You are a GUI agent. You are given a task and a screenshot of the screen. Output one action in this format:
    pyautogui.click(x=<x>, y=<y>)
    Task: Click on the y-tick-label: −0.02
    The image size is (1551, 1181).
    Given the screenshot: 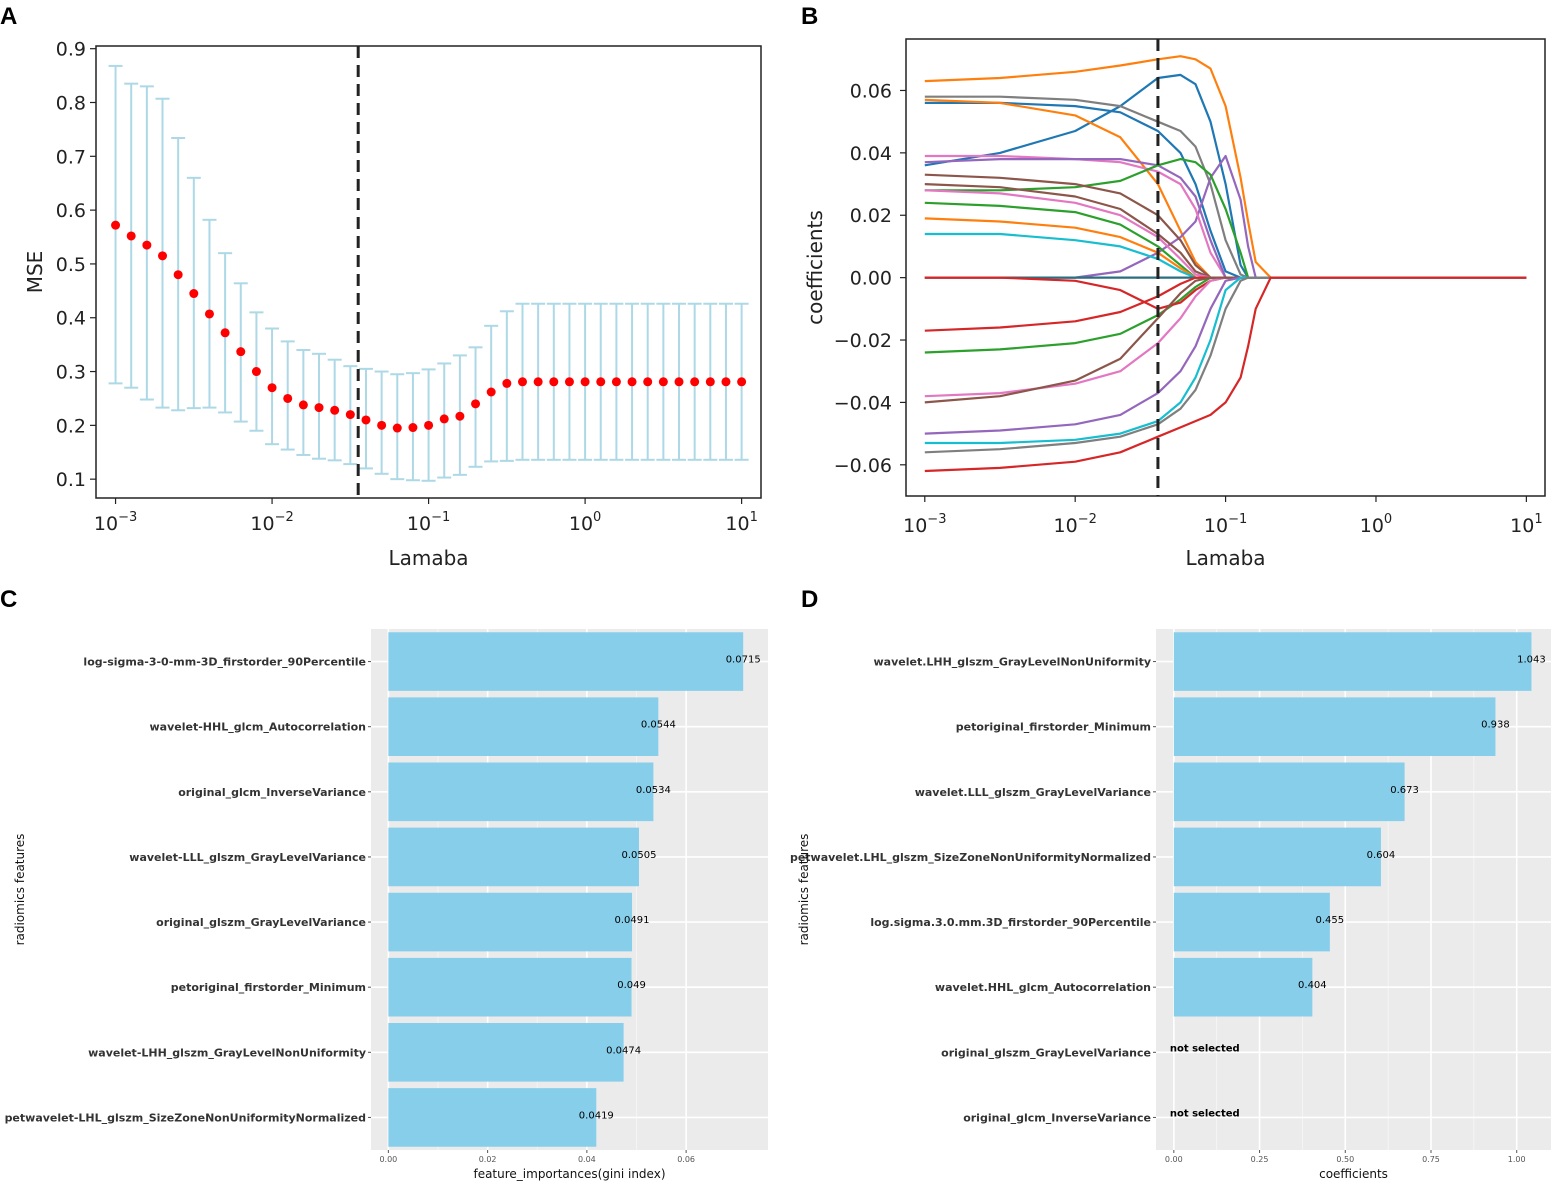 What is the action you would take?
    pyautogui.click(x=863, y=341)
    